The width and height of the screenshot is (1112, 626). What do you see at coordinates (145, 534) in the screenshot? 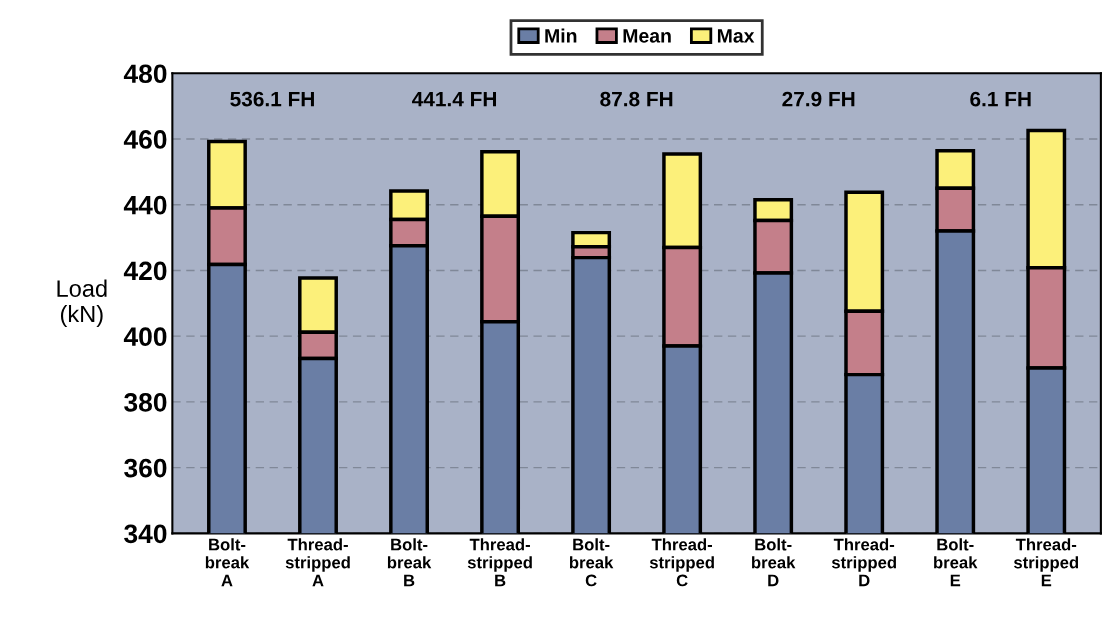
I see `y-tick-label: 340` at bounding box center [145, 534].